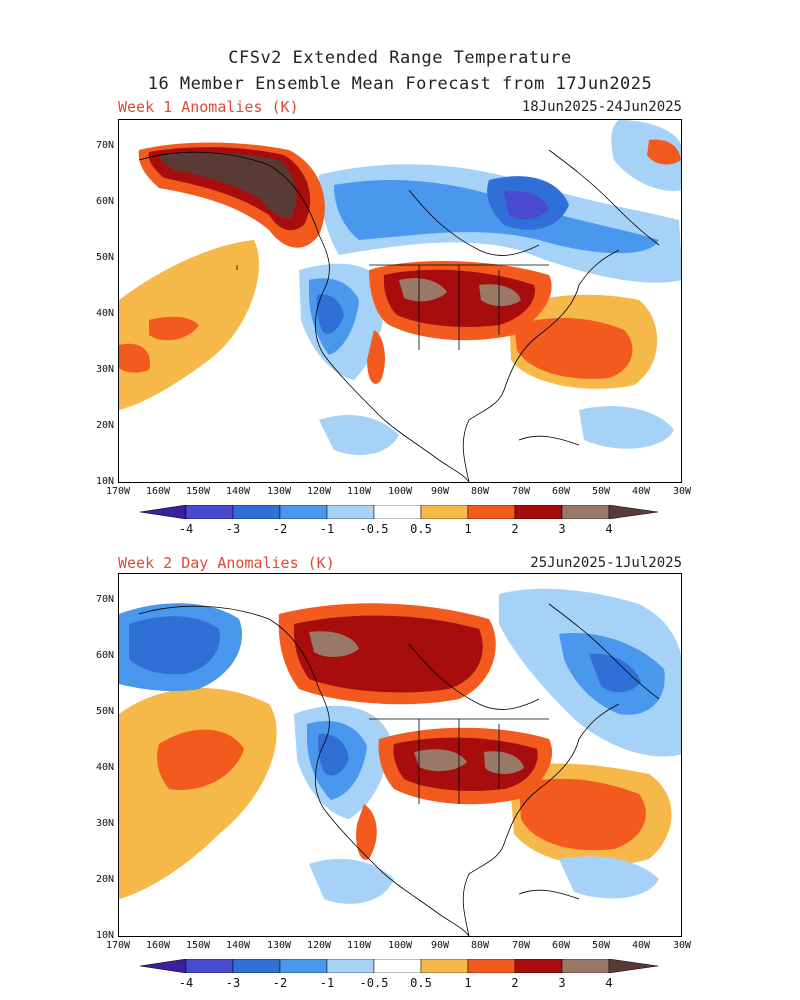 This screenshot has width=800, height=1000. What do you see at coordinates (606, 563) in the screenshot?
I see `panel-2-dates: 25Jun2025-1Jul2025` at bounding box center [606, 563].